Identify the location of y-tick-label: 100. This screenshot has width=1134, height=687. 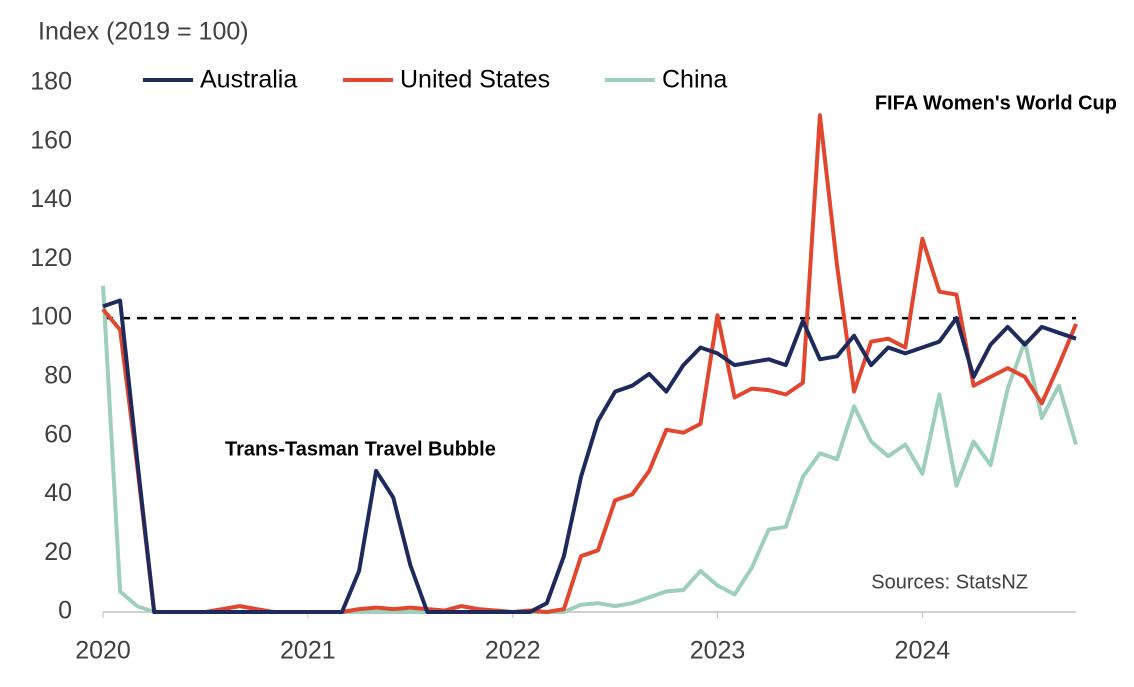
(51, 317).